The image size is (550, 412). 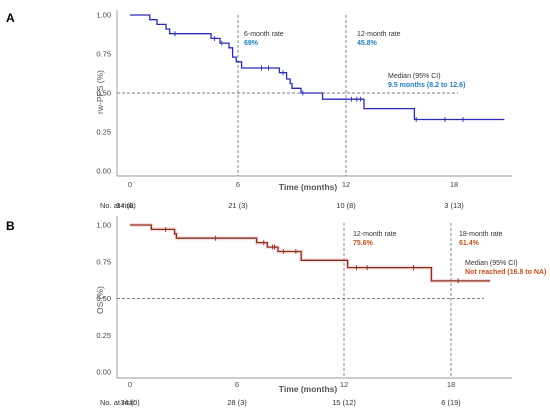 I want to click on panel-b-y-tick-label: 0.25, so click(x=103, y=335).